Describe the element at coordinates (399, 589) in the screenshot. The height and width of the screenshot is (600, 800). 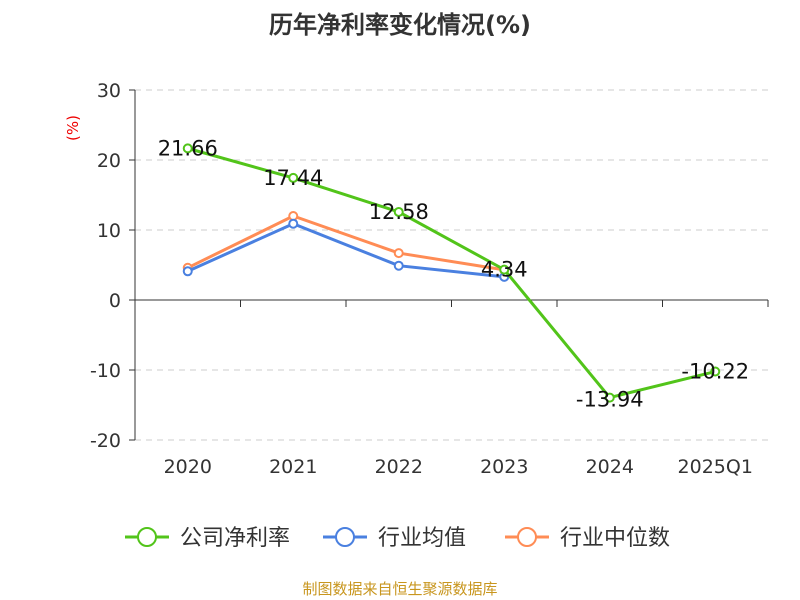
I see `footer-source: 制图数据来自恒生聚源数据库` at that location.